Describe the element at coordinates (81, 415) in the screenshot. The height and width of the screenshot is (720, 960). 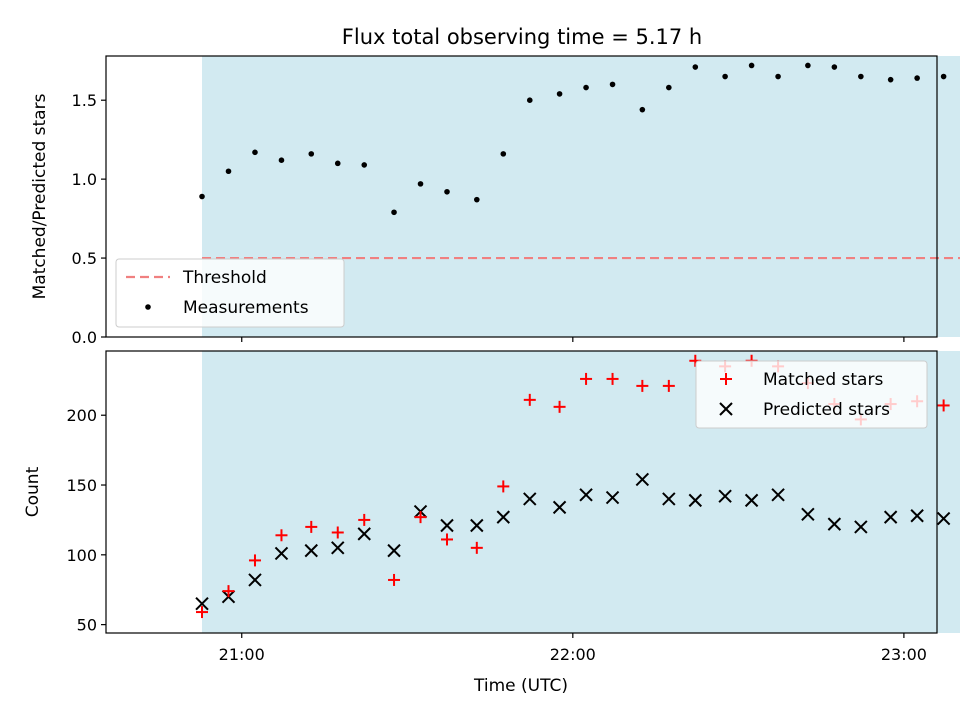
I see `y-tick-label: 200` at that location.